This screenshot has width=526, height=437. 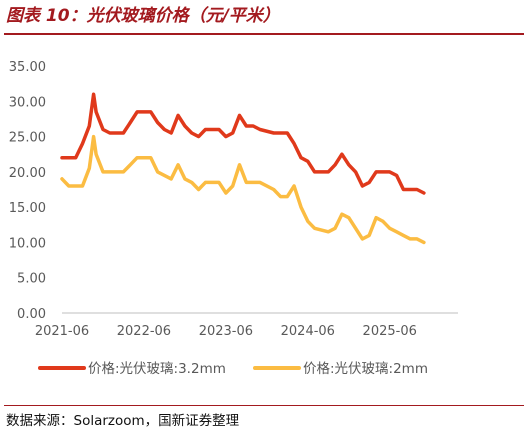 I want to click on y-tick-label: 15.00, so click(x=27, y=208).